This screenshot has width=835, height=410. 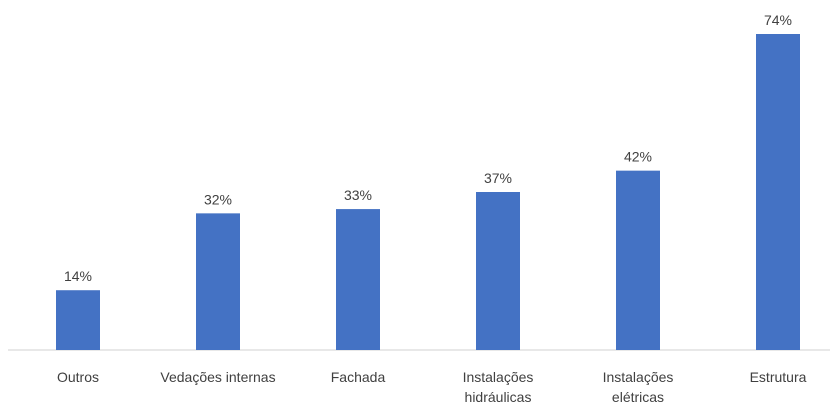 I want to click on category-label-2: Fachada, so click(x=358, y=377).